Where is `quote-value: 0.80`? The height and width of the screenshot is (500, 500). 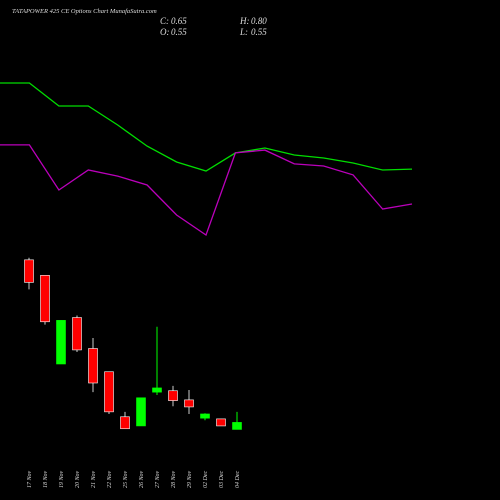 quote-value: 0.80 is located at coordinates (259, 21).